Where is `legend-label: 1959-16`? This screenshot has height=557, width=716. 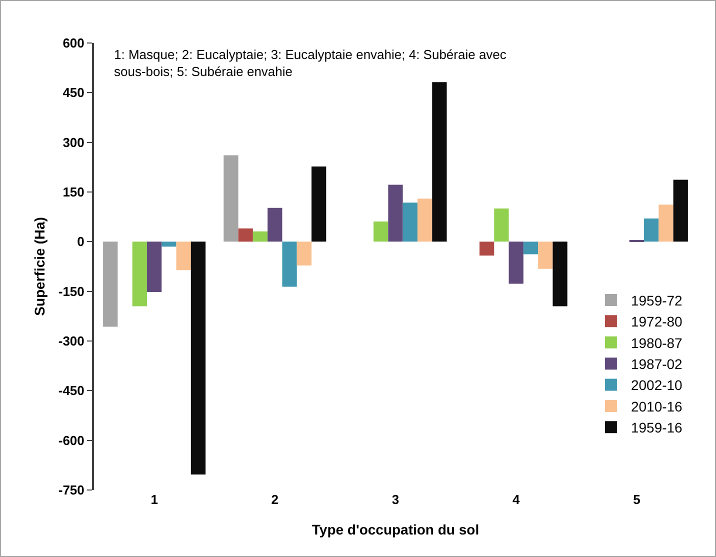 legend-label: 1959-16 is located at coordinates (656, 428).